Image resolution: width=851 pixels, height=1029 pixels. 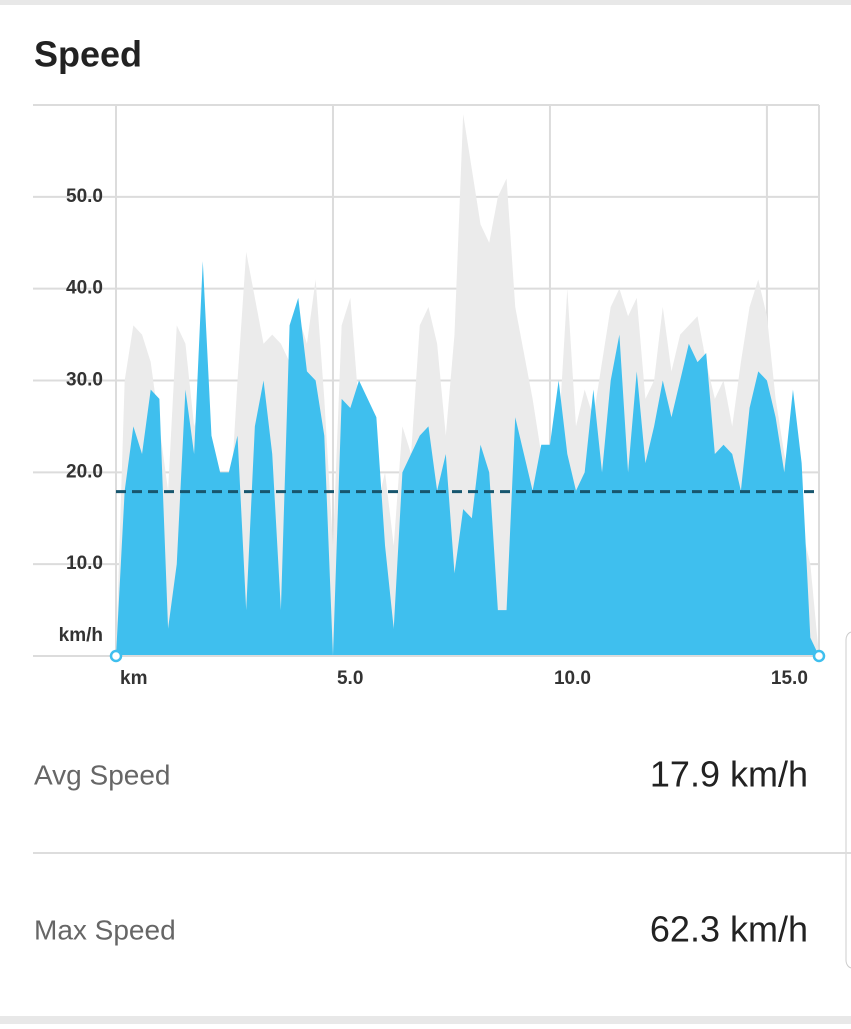 What do you see at coordinates (81, 635) in the screenshot?
I see `y-unit-label: km/h` at bounding box center [81, 635].